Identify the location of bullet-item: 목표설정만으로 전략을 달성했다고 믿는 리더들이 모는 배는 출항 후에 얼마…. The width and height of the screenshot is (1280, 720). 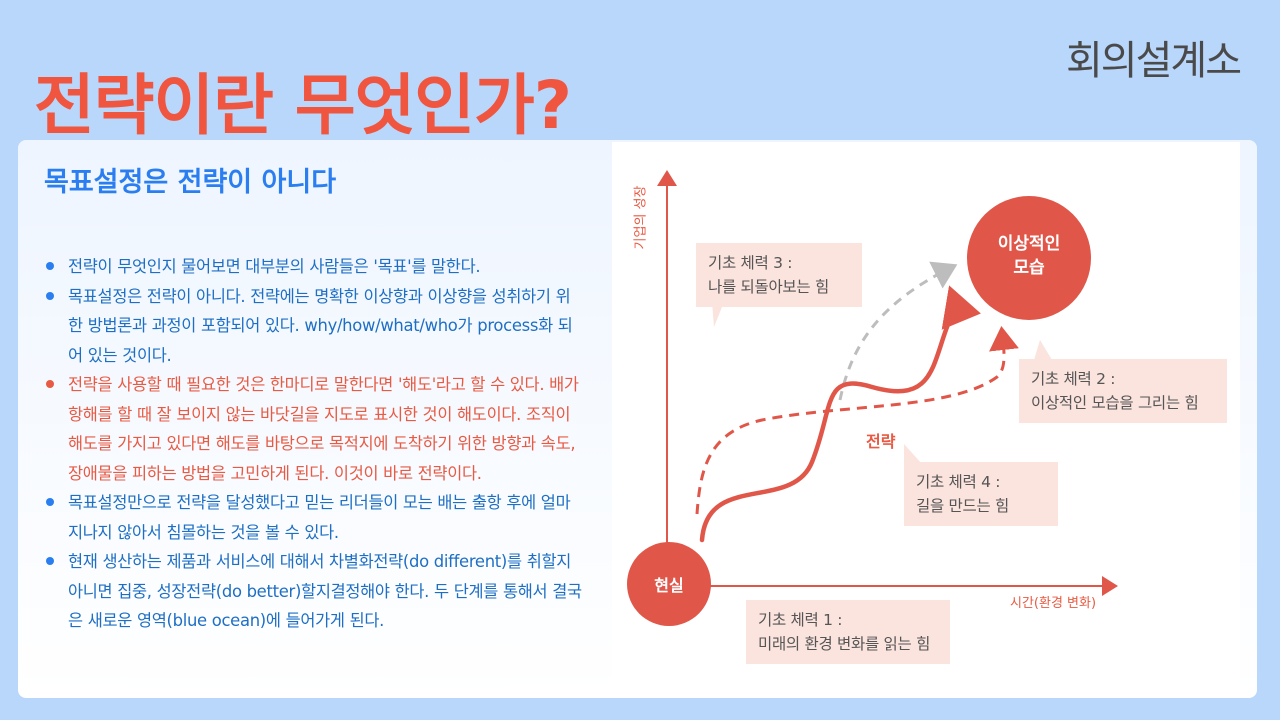
(314, 517).